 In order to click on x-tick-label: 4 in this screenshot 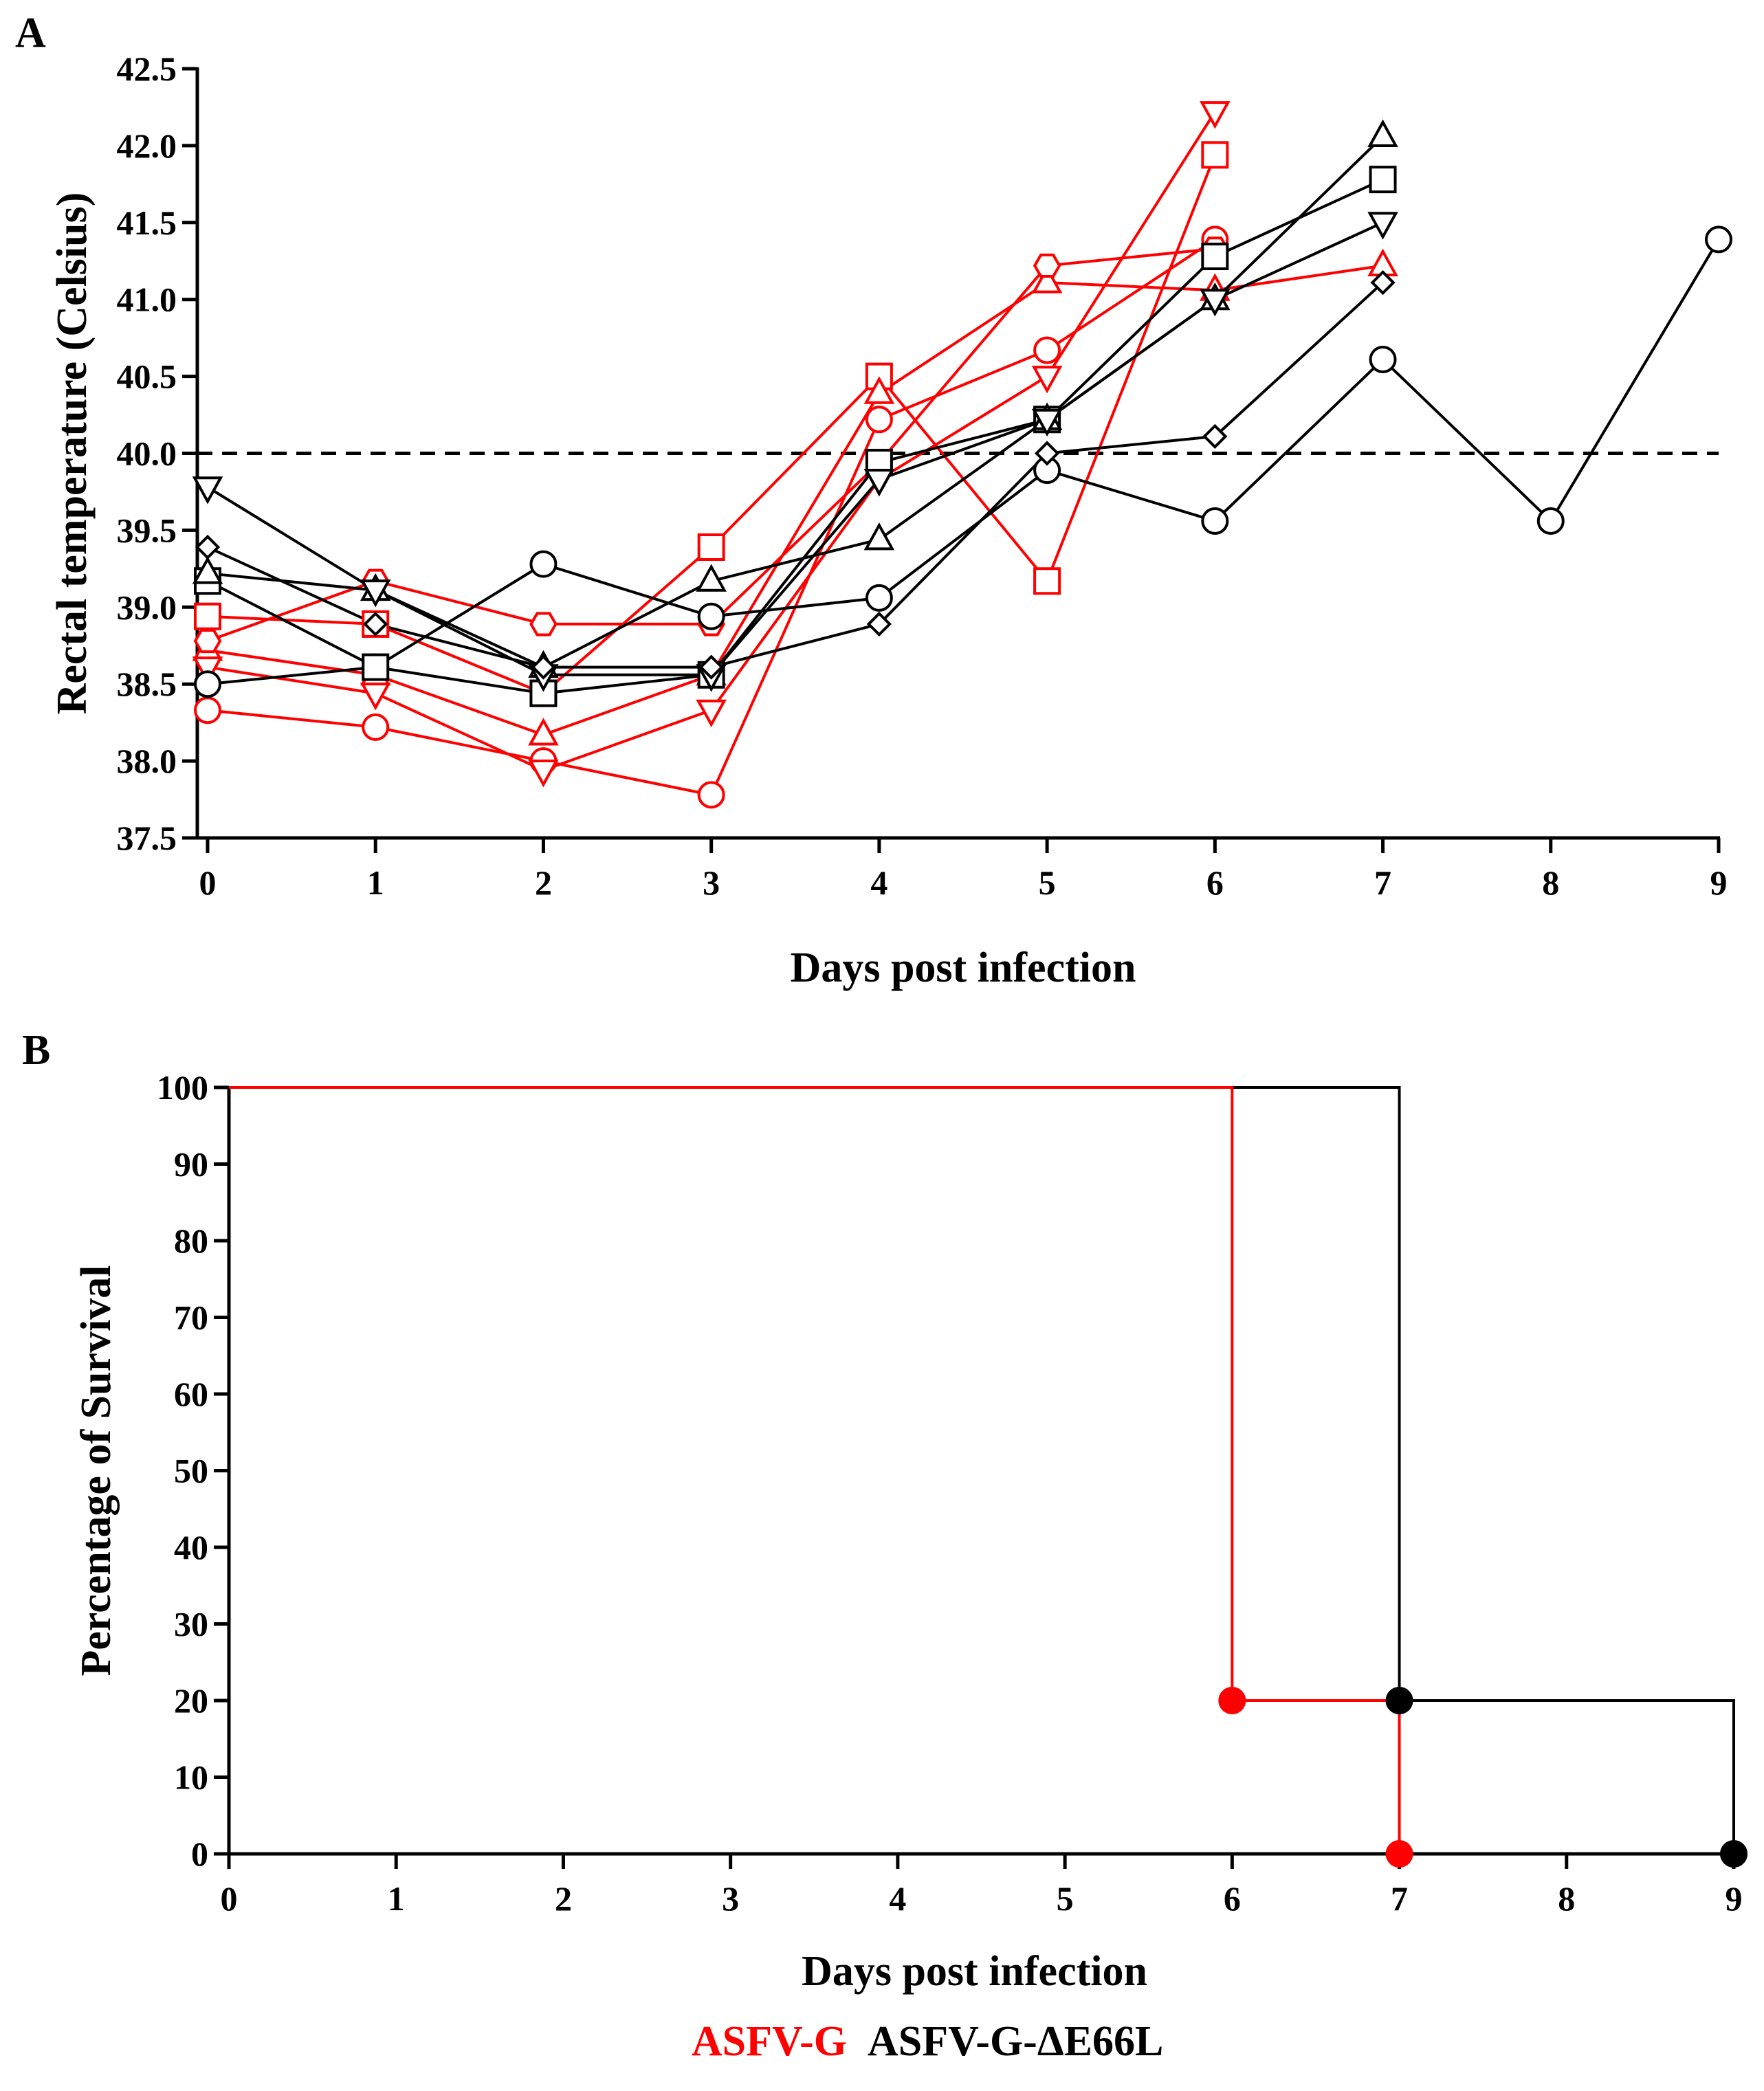, I will do `click(898, 1898)`.